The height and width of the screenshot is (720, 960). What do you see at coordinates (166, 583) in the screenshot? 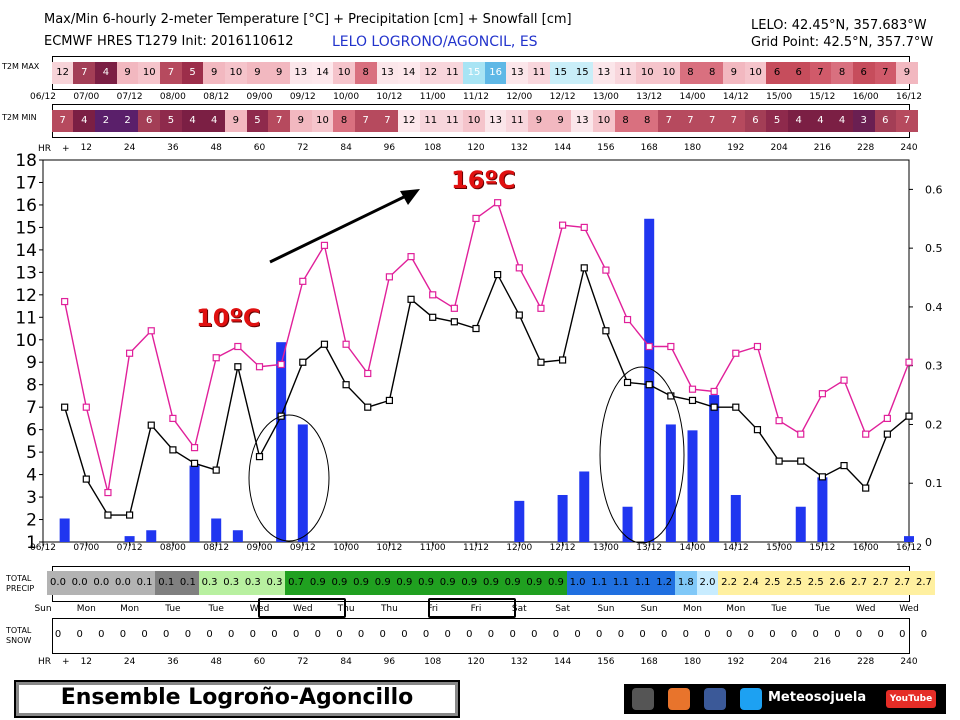
I see `precip-strip-cell: 0.1` at bounding box center [166, 583].